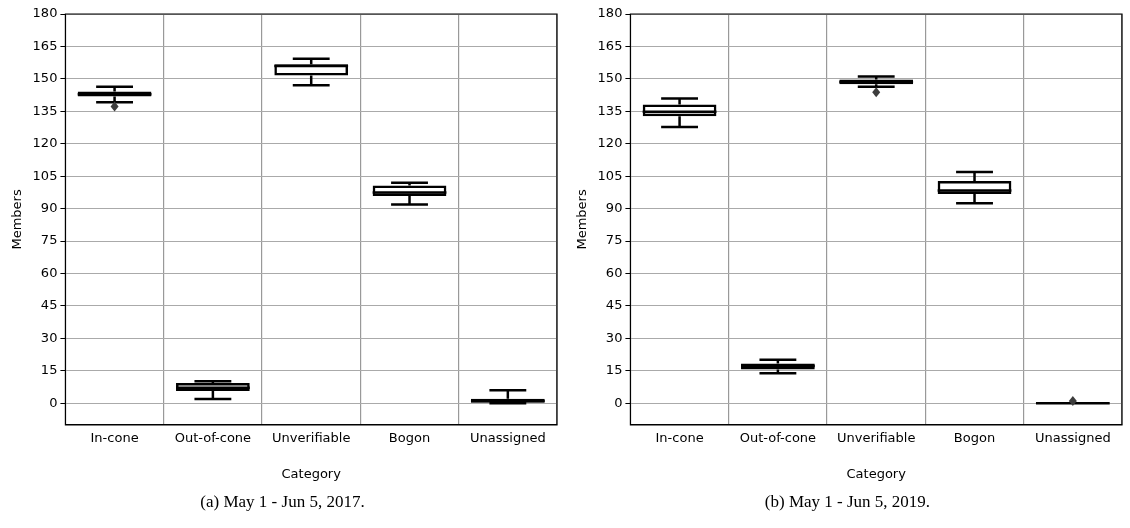  I want to click on text: (b) May 1 - Jun 5, 2019., so click(847, 502).